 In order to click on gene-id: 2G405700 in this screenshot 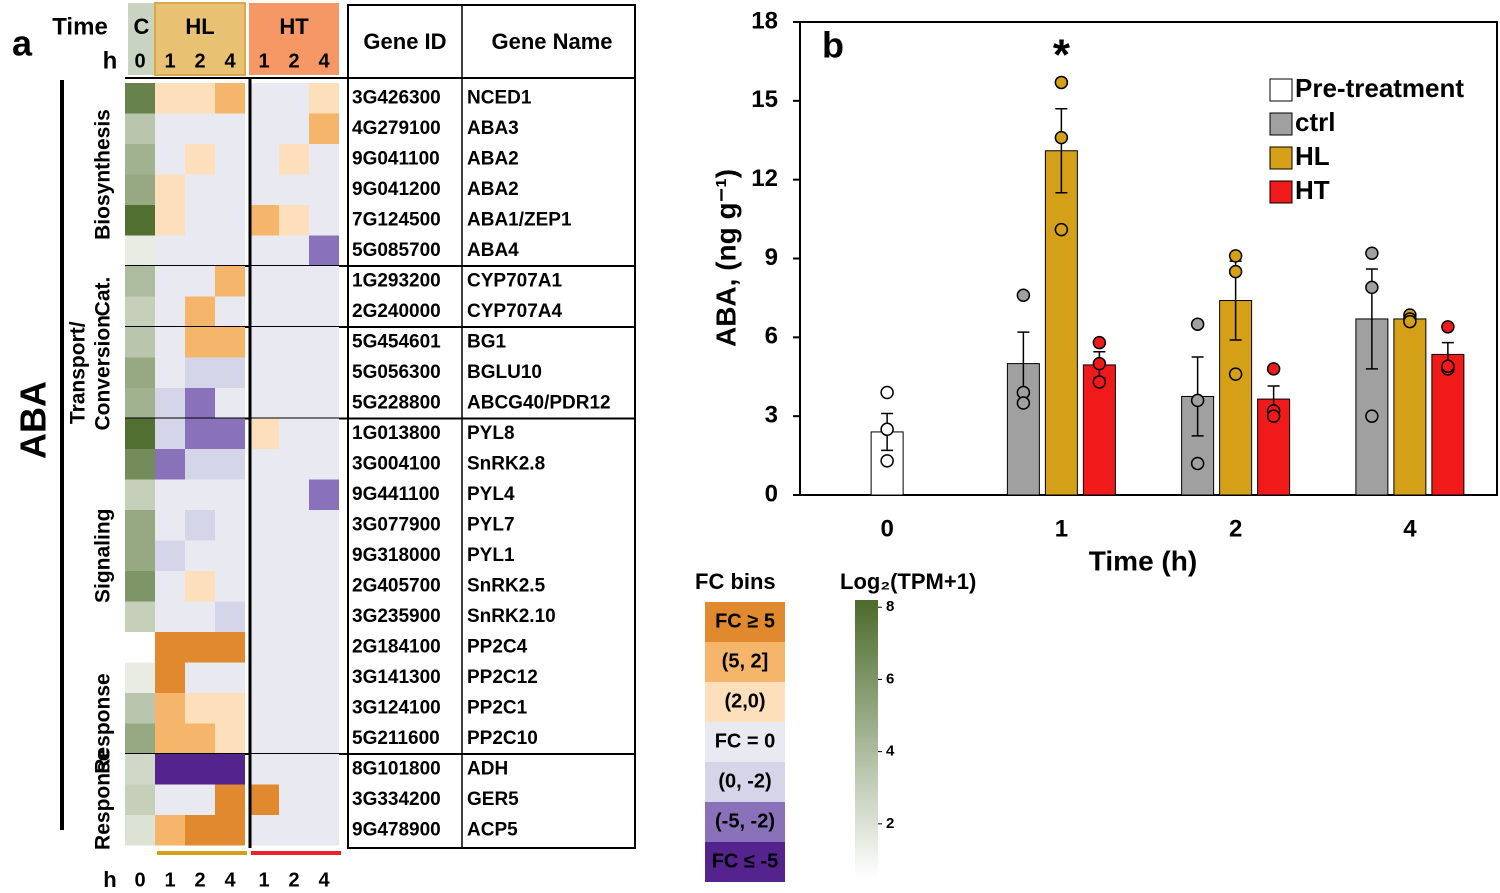, I will do `click(396, 585)`.